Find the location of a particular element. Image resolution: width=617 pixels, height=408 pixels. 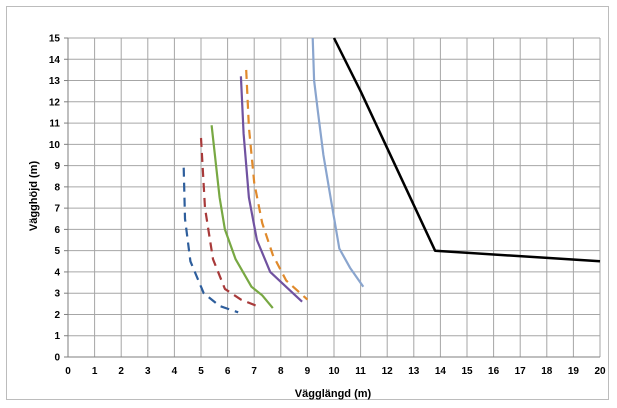

x-tick-label: 7 is located at coordinates (254, 371).